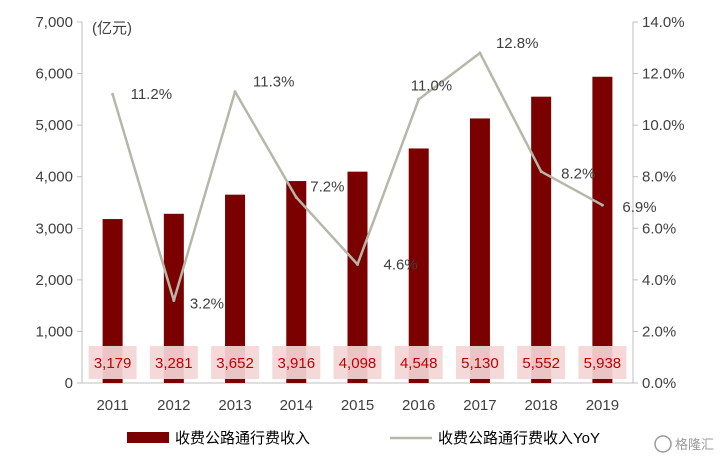 This screenshot has width=724, height=463. What do you see at coordinates (54, 22) in the screenshot?
I see `left-tick-label: 7,000` at bounding box center [54, 22].